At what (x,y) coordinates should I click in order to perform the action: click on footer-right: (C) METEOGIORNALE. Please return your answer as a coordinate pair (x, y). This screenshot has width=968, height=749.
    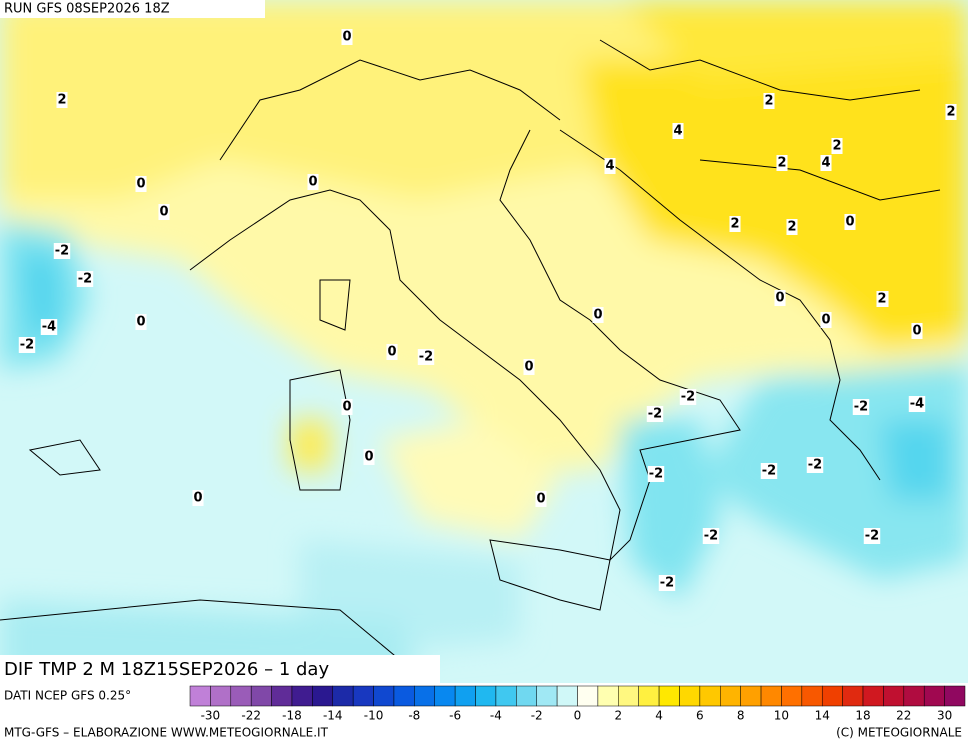
    Looking at the image, I should click on (899, 733).